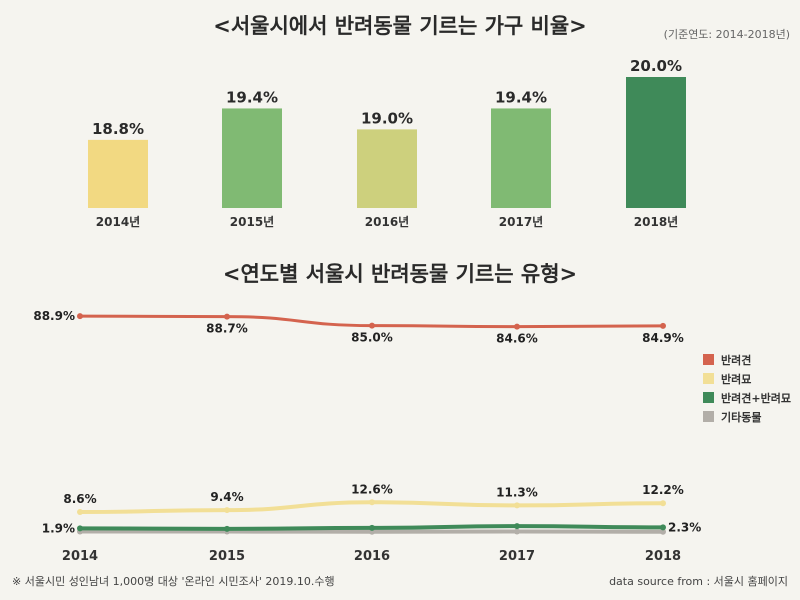  Describe the element at coordinates (663, 338) in the screenshot. I see `data-label-dog-2018: 84.9%` at that location.